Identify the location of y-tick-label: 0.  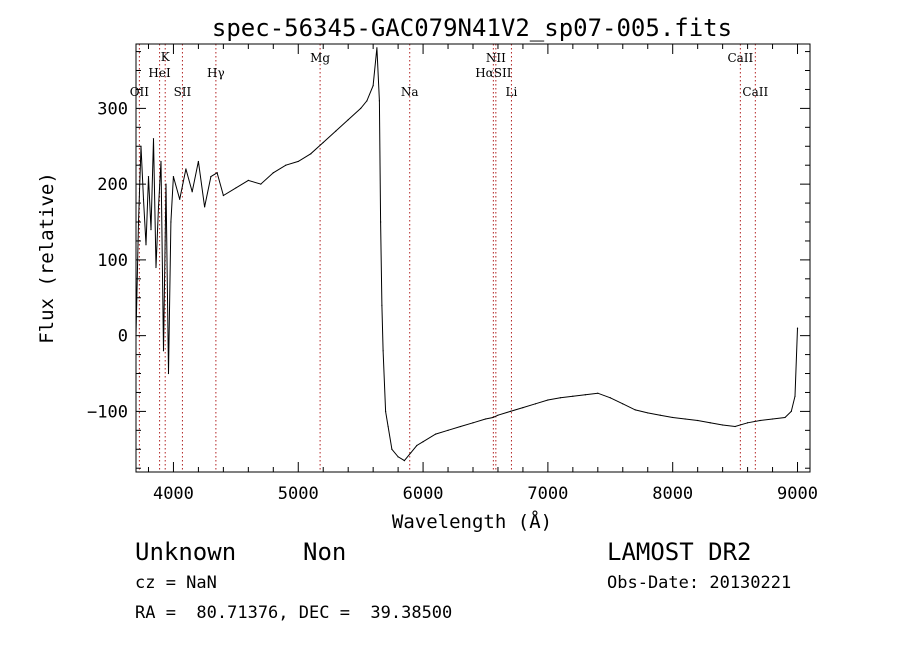
(123, 337).